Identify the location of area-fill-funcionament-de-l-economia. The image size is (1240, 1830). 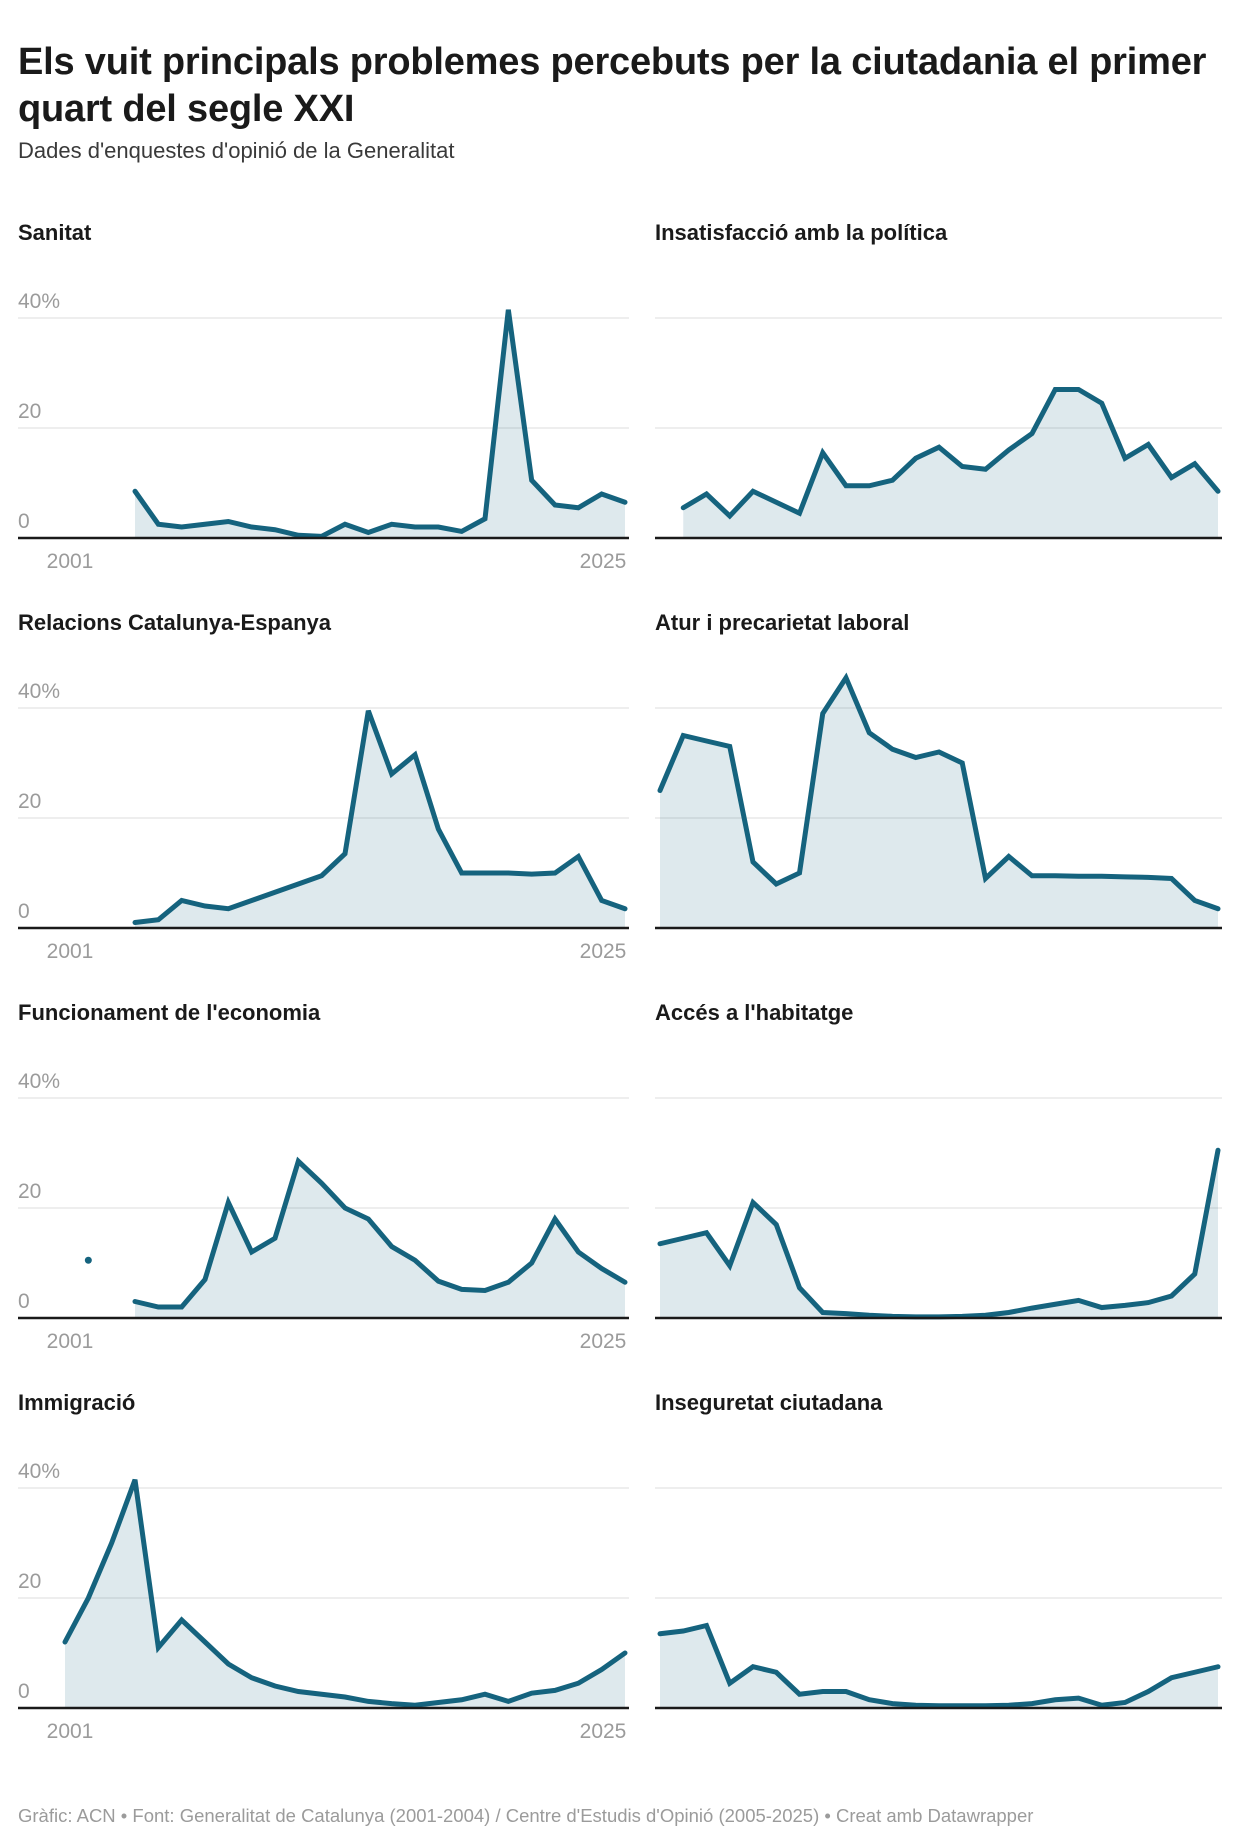
(380, 1239).